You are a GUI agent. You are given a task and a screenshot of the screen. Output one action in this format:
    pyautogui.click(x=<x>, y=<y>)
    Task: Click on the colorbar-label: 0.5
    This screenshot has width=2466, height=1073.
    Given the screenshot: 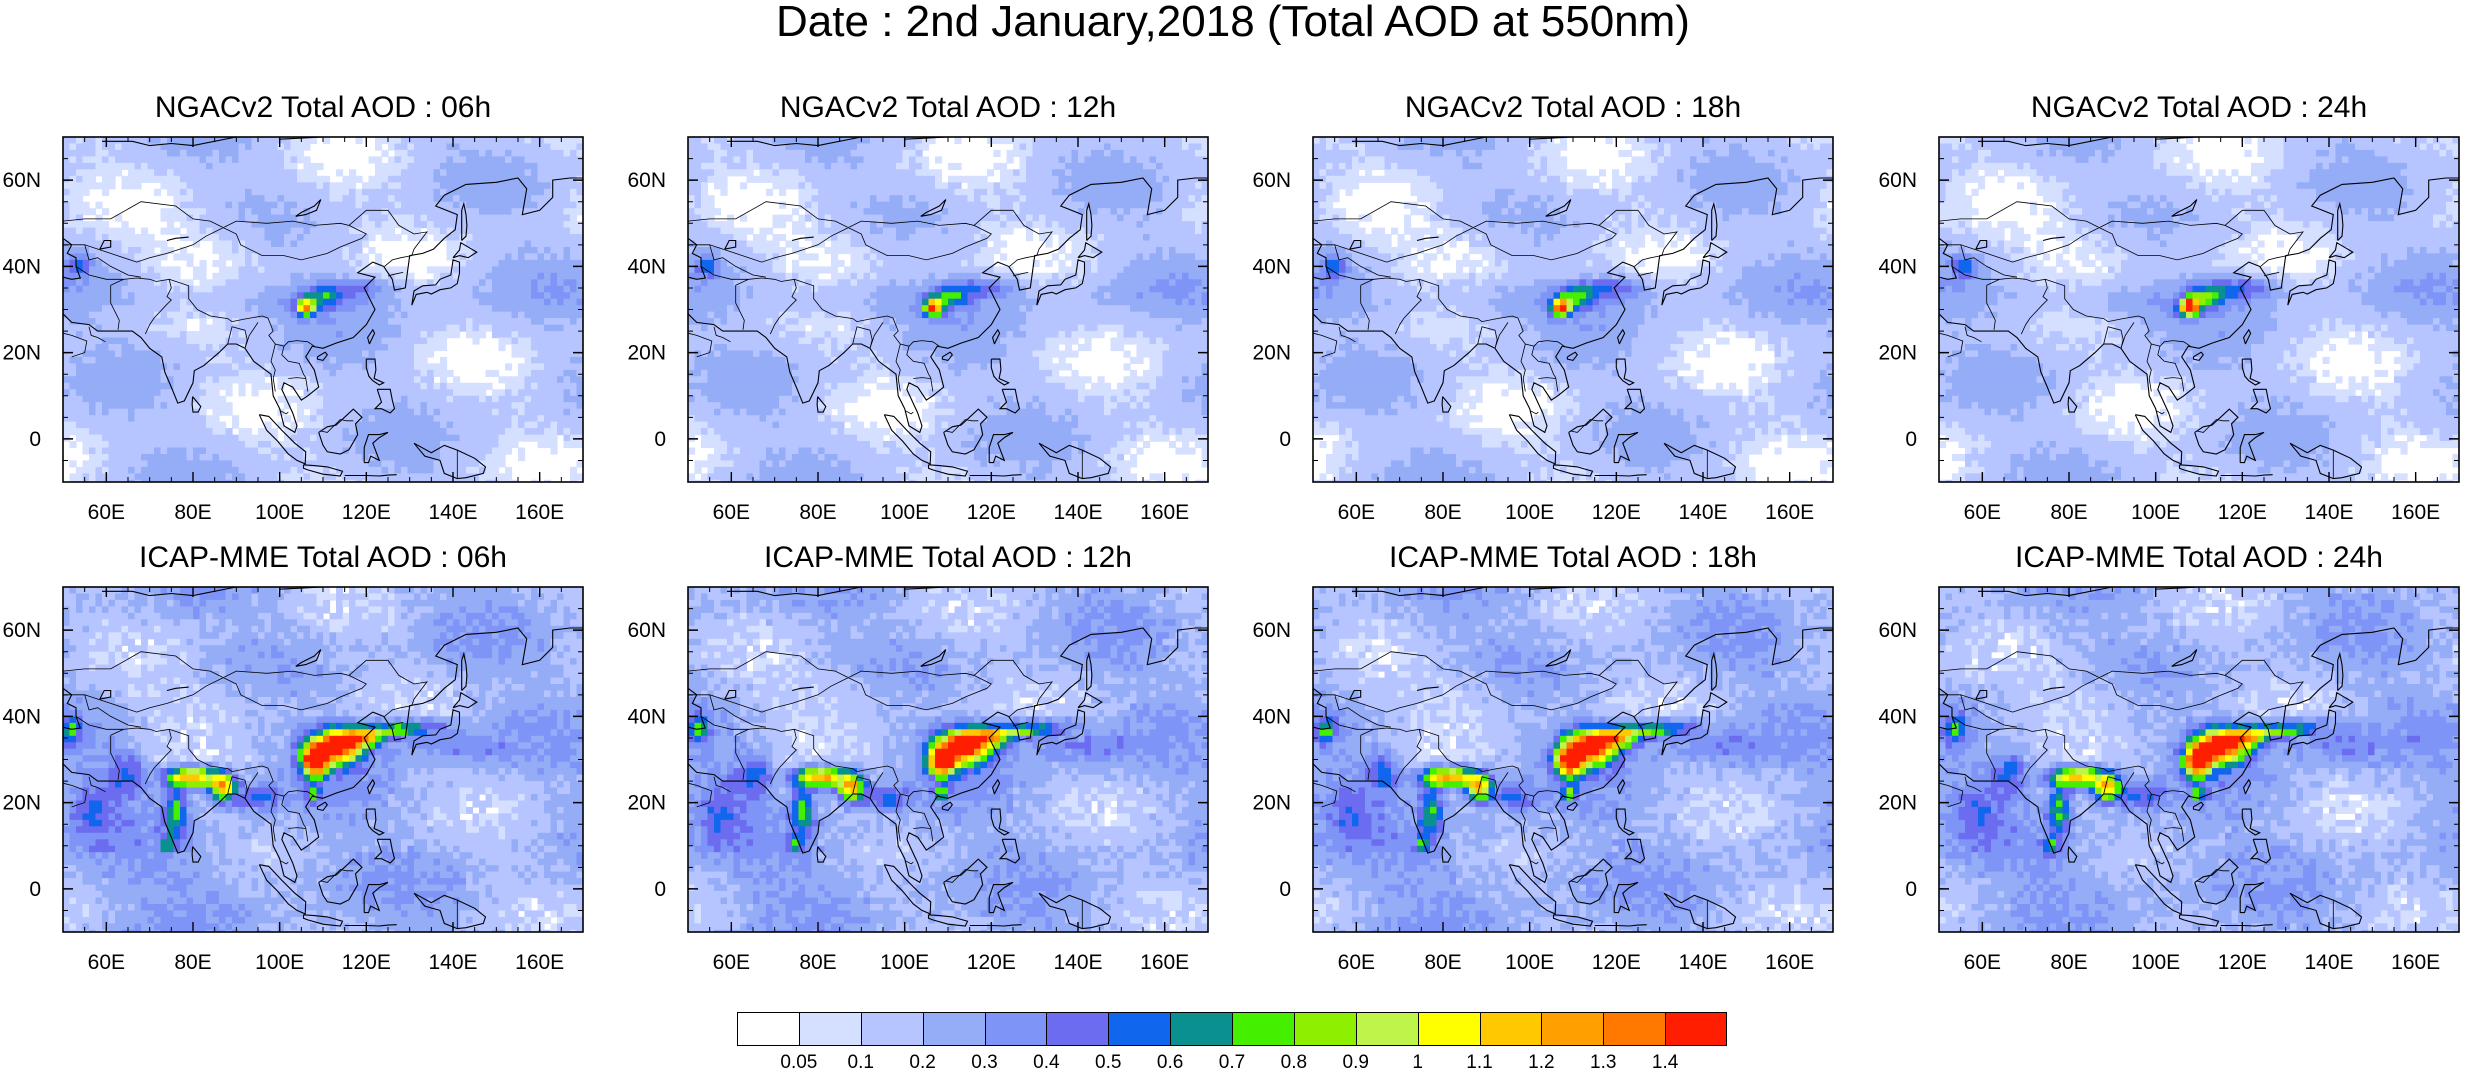 What is the action you would take?
    pyautogui.click(x=1108, y=1062)
    